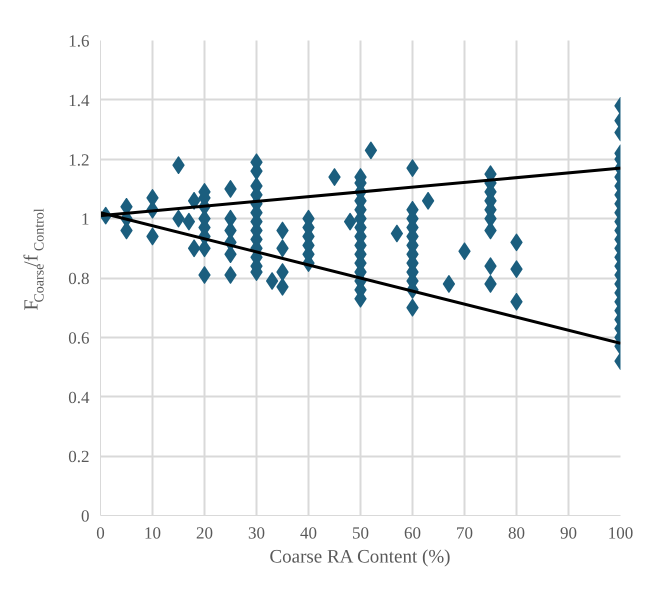  What do you see at coordinates (412, 533) in the screenshot?
I see `x-tick-label: 60` at bounding box center [412, 533].